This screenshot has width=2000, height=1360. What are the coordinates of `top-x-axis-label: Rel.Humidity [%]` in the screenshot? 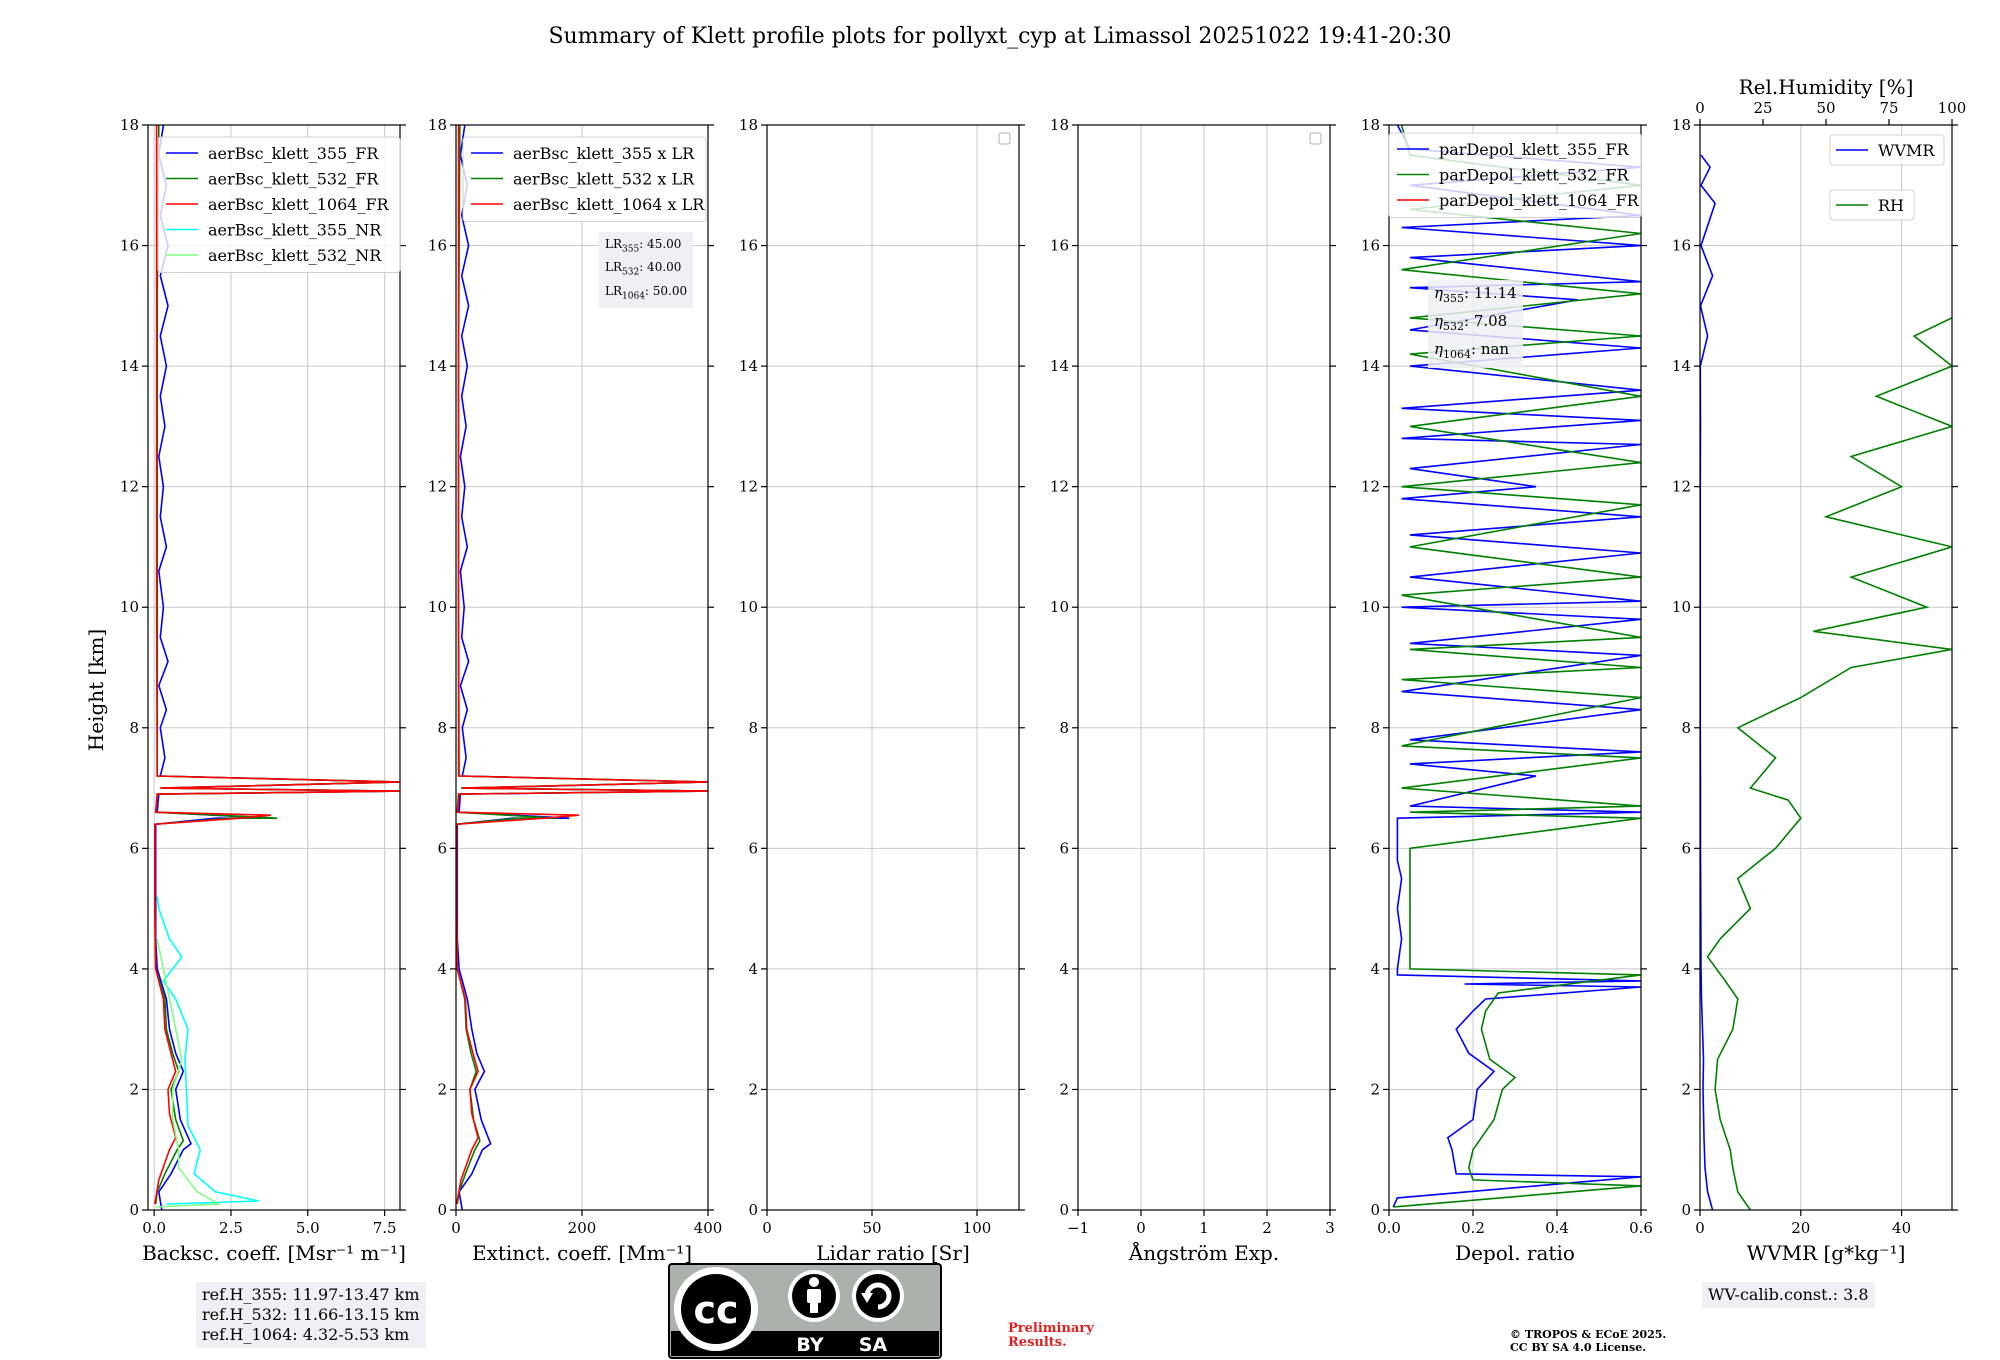 It's located at (1826, 87).